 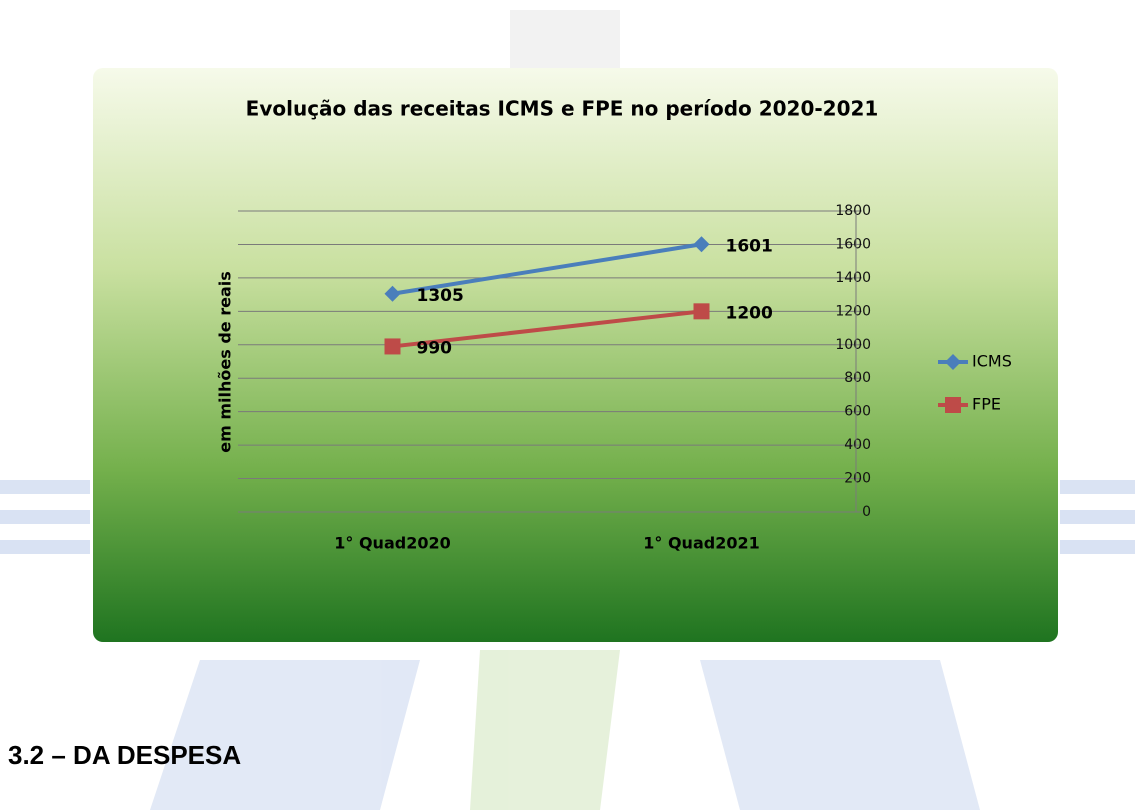 I want to click on y-tick-label: 600, so click(x=857, y=412).